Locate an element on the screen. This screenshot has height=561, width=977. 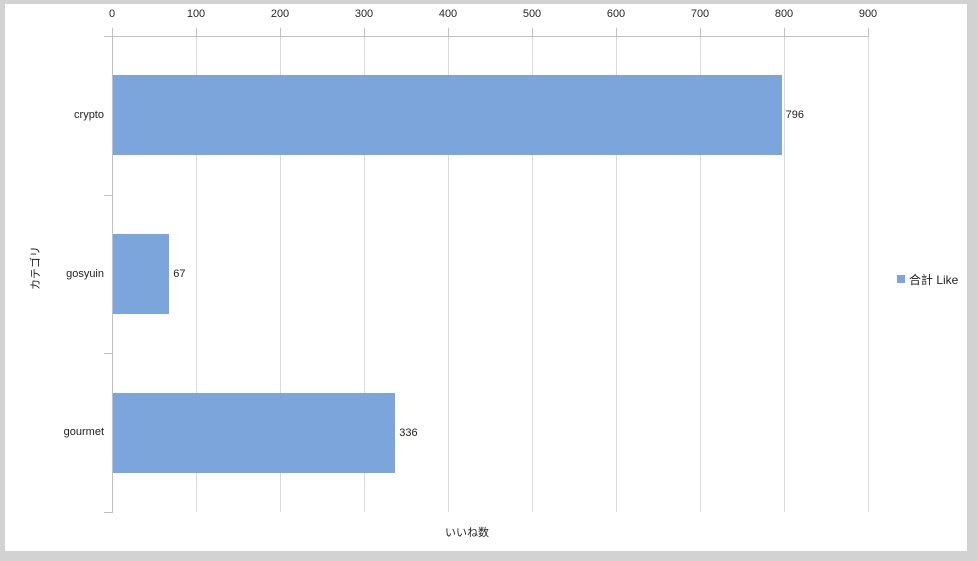
x-axis-title: いいね数 is located at coordinates (467, 533).